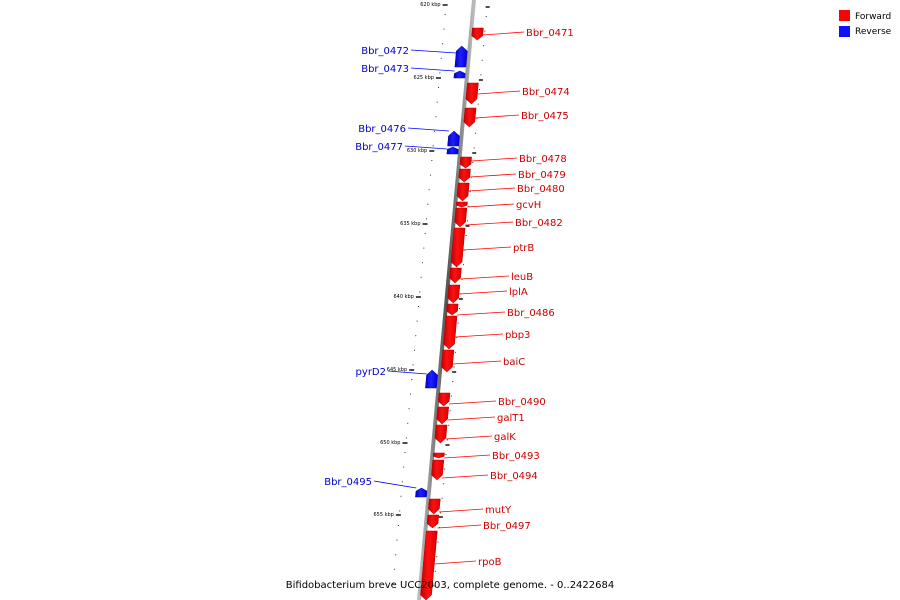  I want to click on gene-leader-gcvh, so click(490, 205).